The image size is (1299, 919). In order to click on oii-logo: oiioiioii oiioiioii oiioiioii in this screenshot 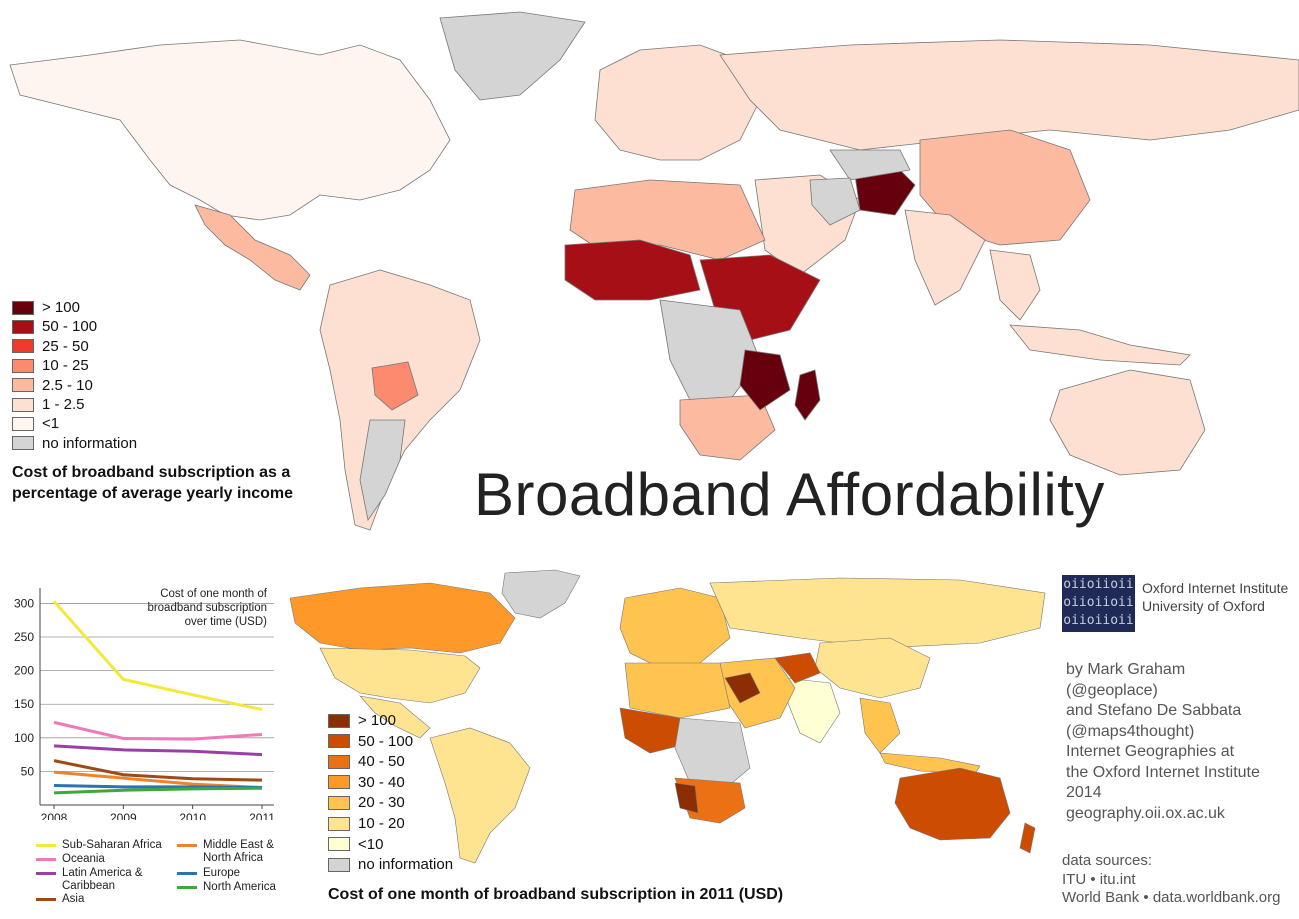, I will do `click(1098, 603)`.